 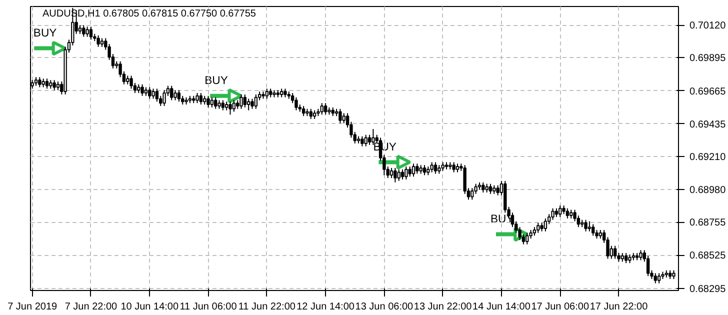 I want to click on x-tick-label: 7 Jun 2019, so click(x=33, y=307).